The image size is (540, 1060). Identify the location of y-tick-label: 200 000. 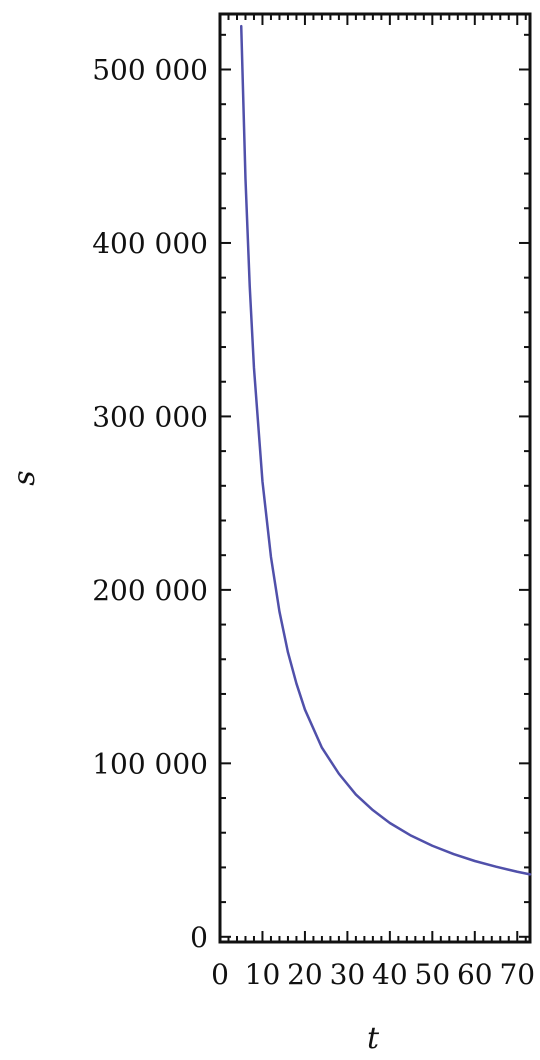
(150, 590).